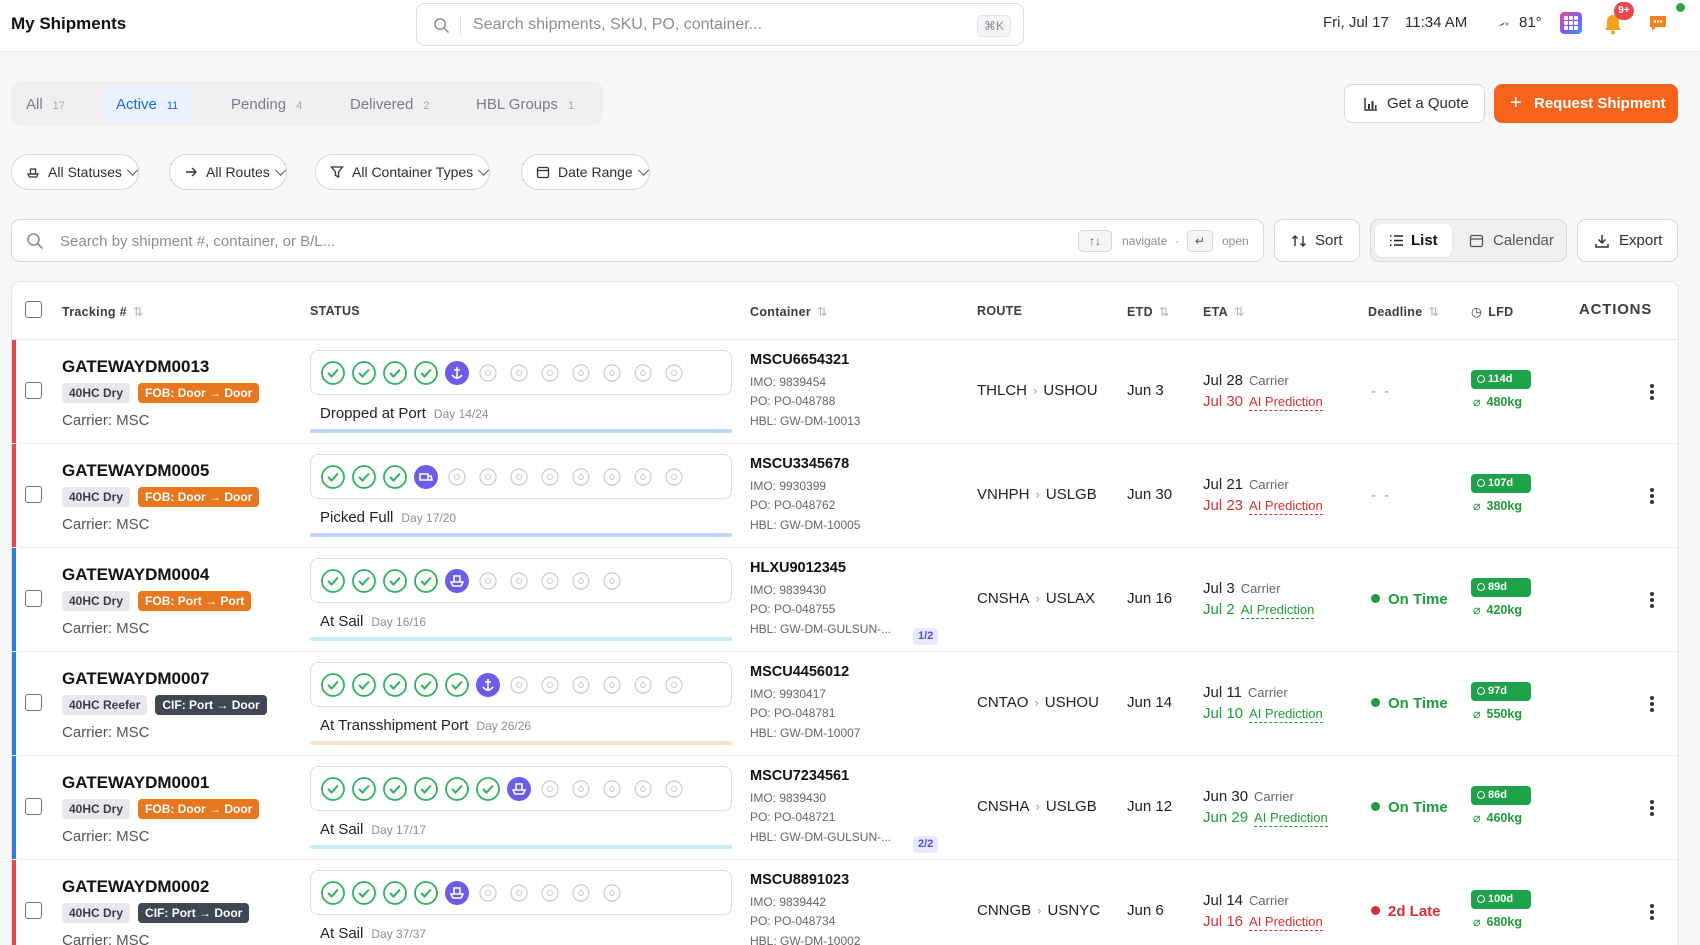  I want to click on tab-all: All 17, so click(45, 104).